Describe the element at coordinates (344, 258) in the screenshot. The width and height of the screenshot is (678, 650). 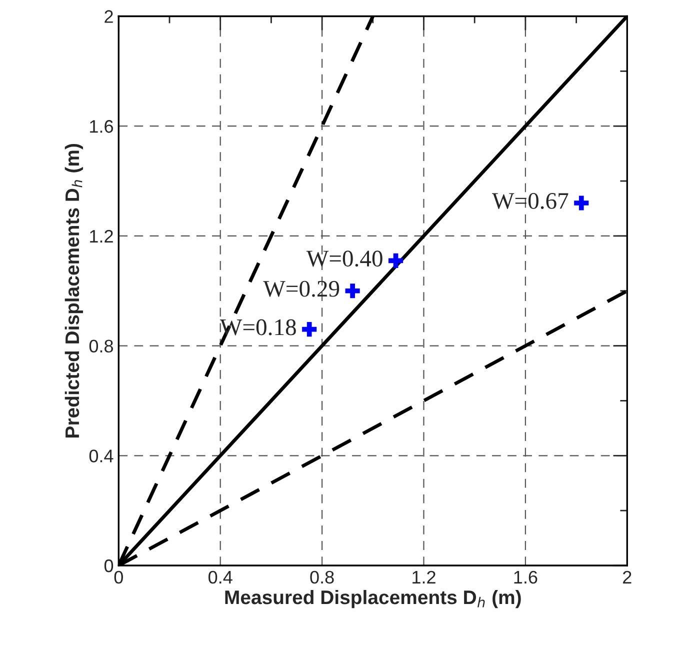
I see `annotation: W=0.40` at that location.